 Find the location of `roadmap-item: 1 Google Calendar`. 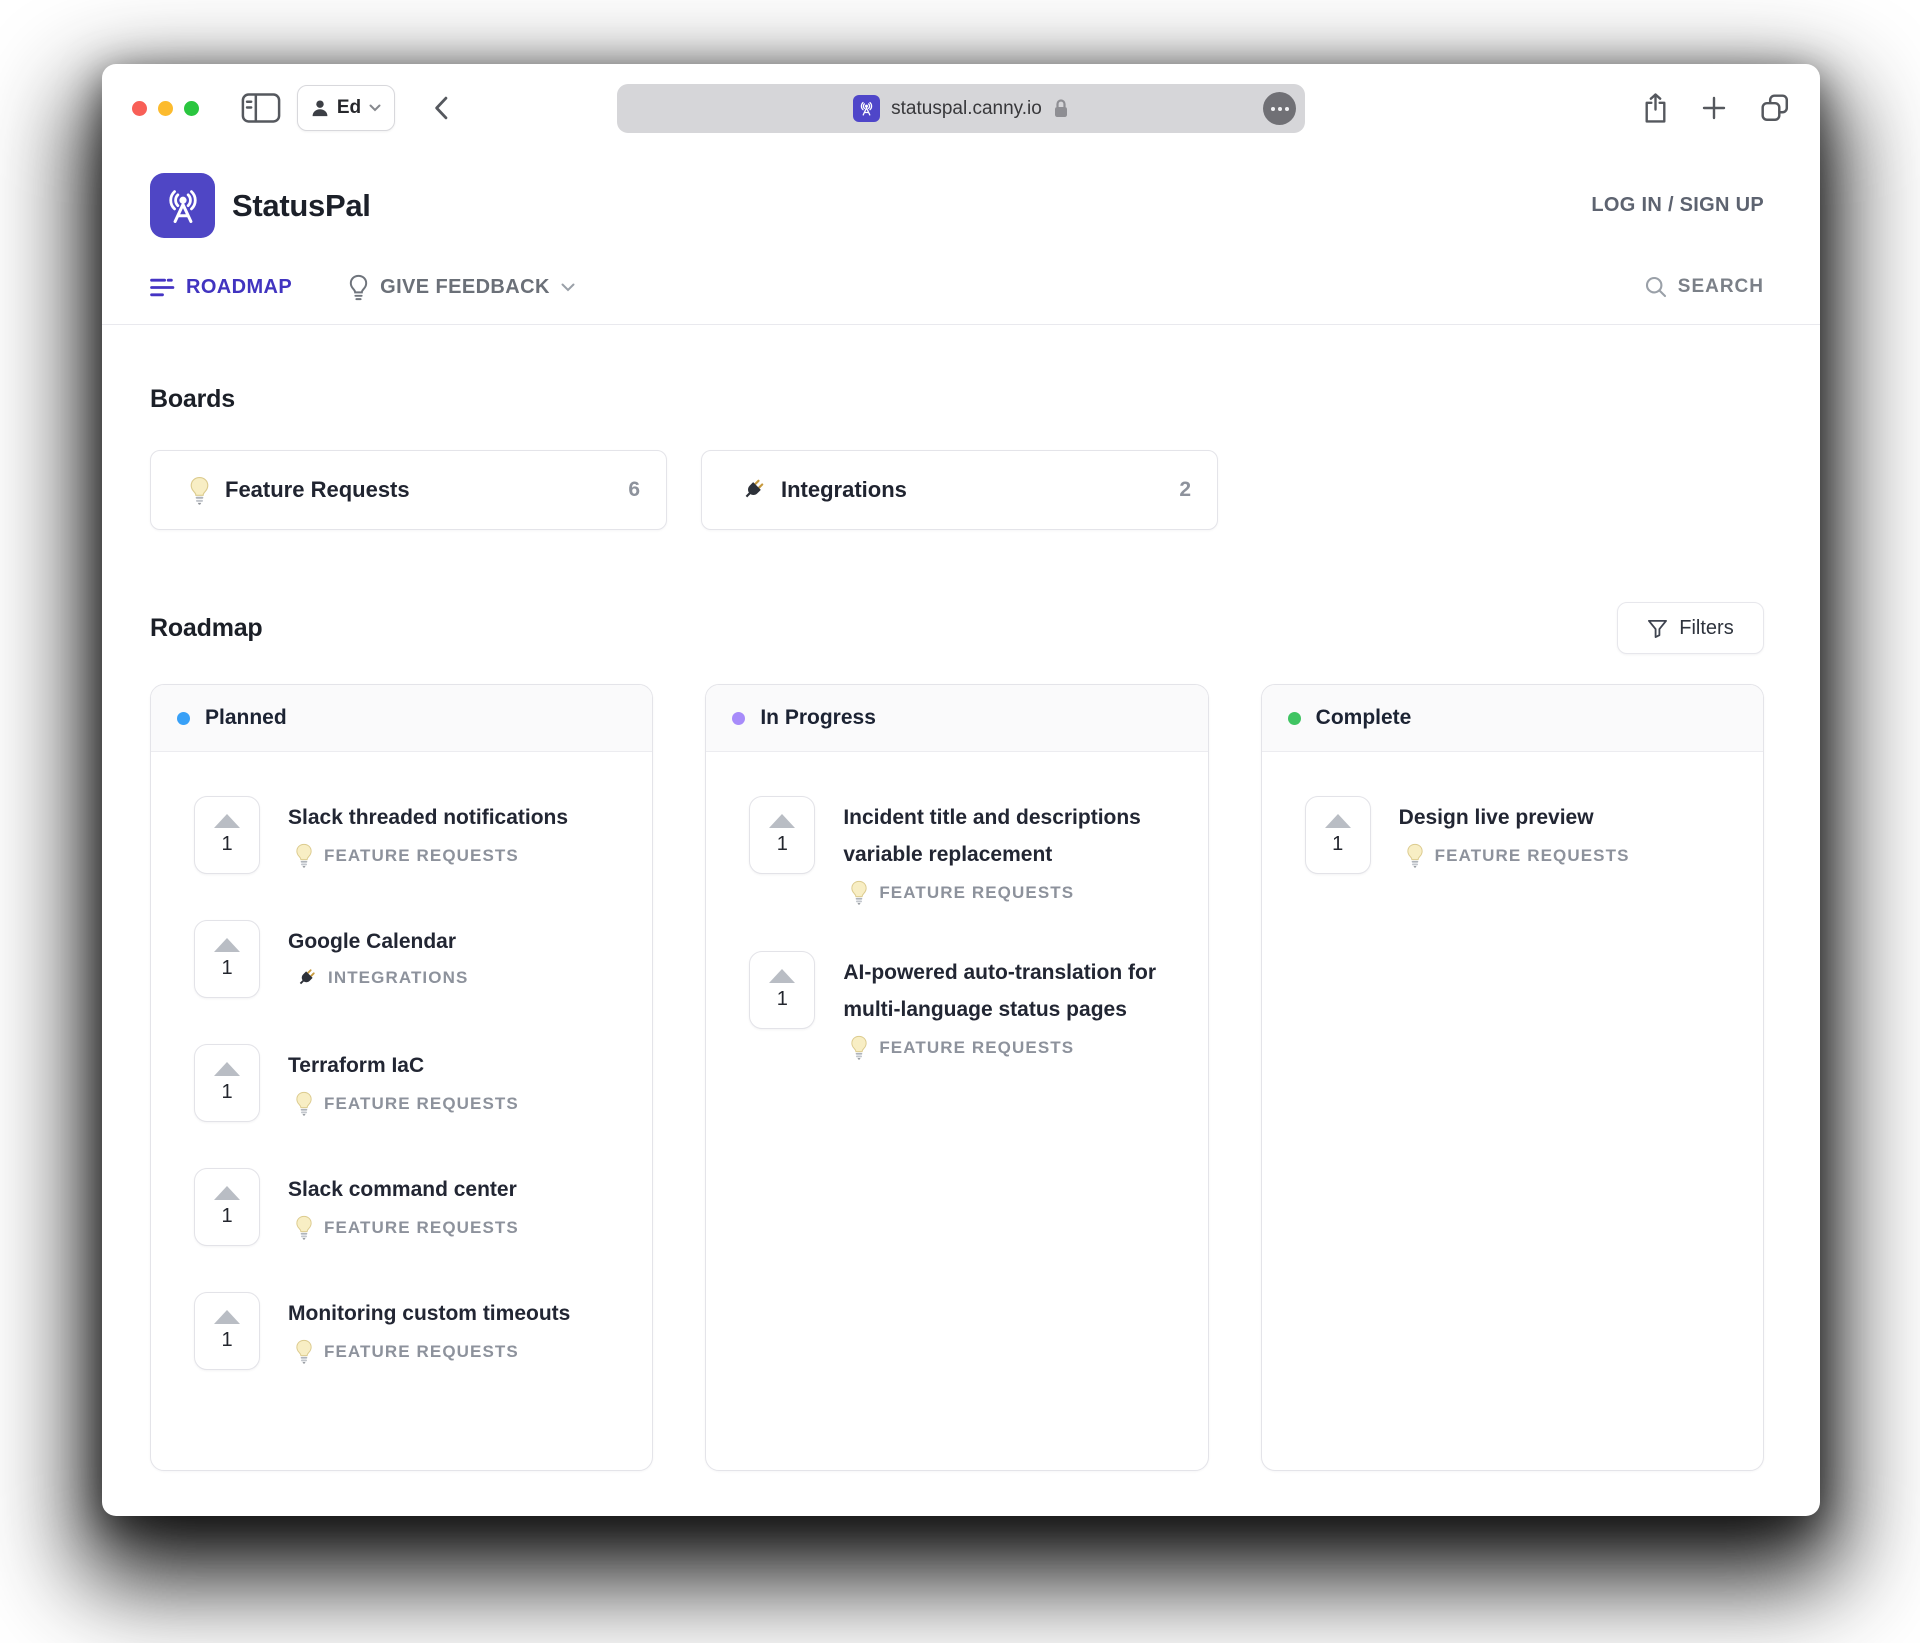

roadmap-item: 1 Google Calendar is located at coordinates (411, 959).